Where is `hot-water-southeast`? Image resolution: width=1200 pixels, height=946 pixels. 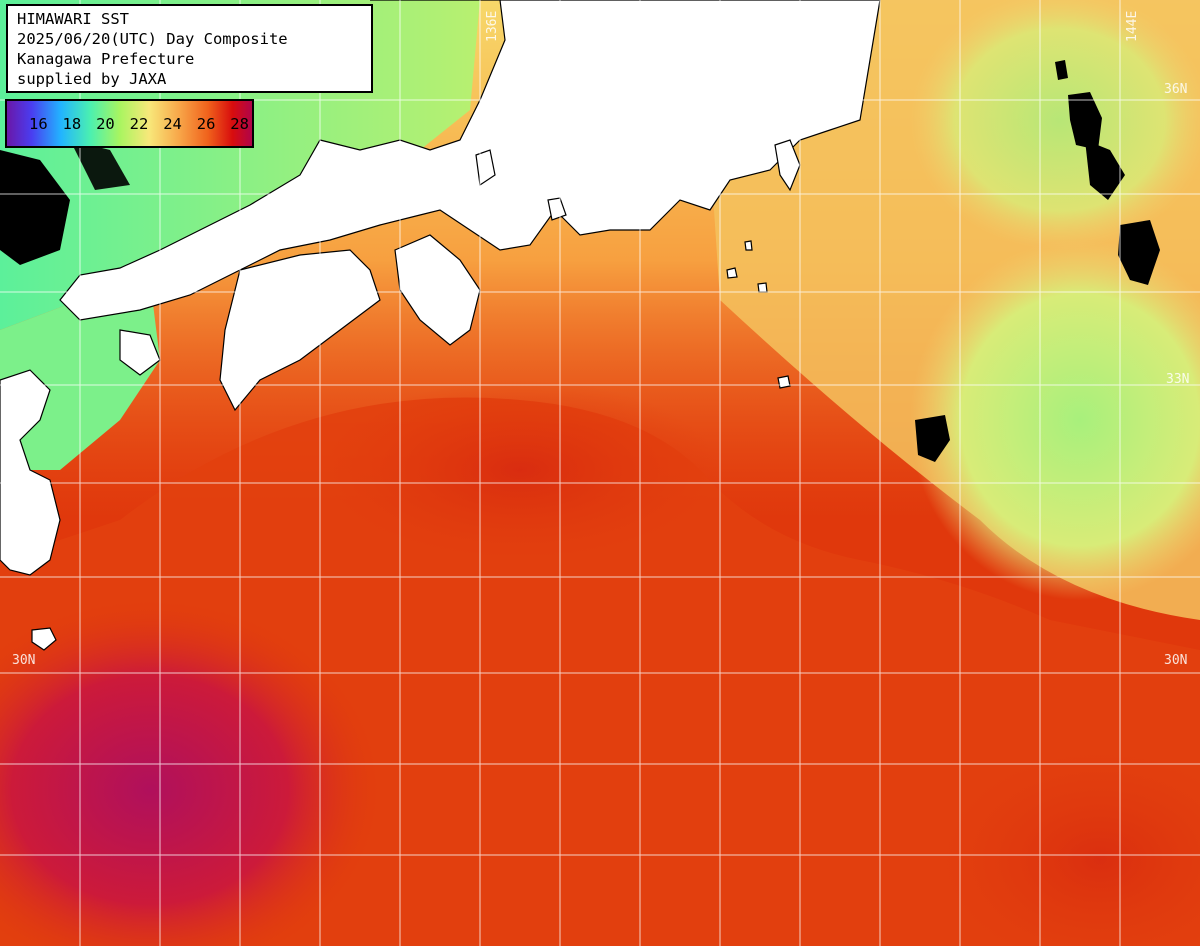
hot-water-southeast is located at coordinates (1070, 848).